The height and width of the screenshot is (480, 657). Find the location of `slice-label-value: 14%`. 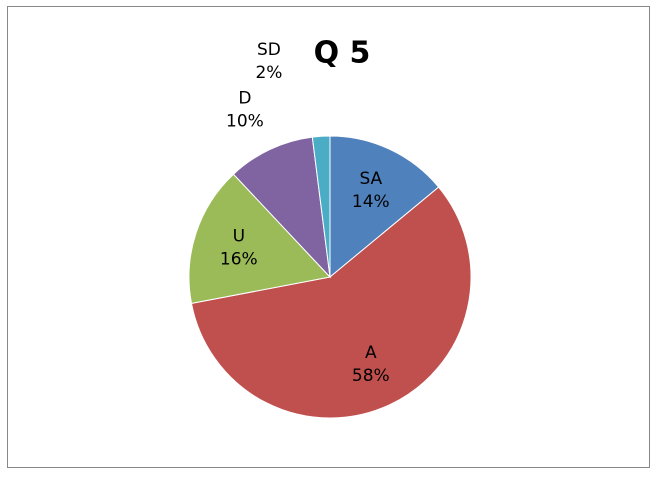

slice-label-value: 14% is located at coordinates (371, 202).